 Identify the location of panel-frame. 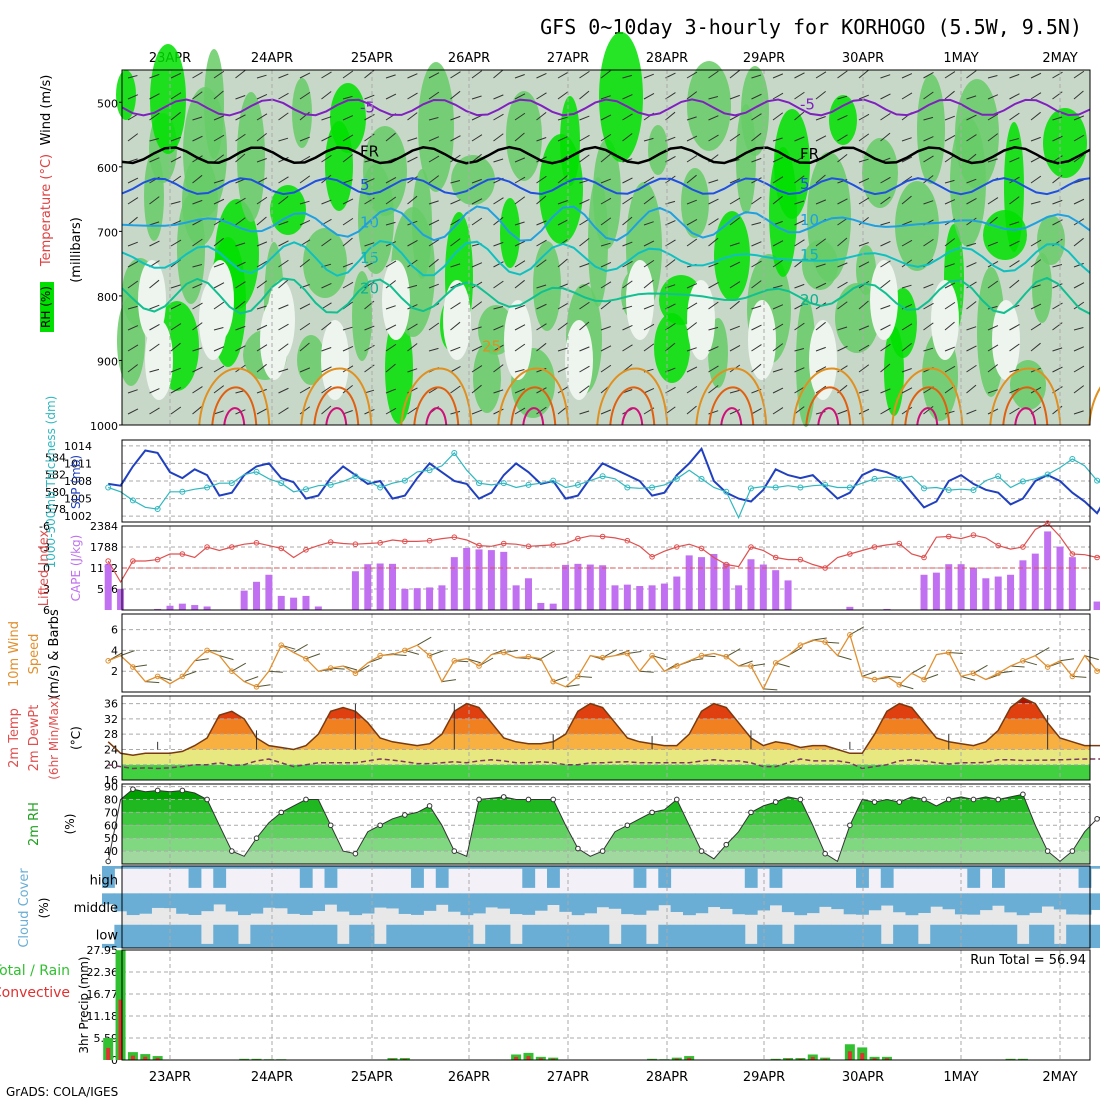
(606, 824).